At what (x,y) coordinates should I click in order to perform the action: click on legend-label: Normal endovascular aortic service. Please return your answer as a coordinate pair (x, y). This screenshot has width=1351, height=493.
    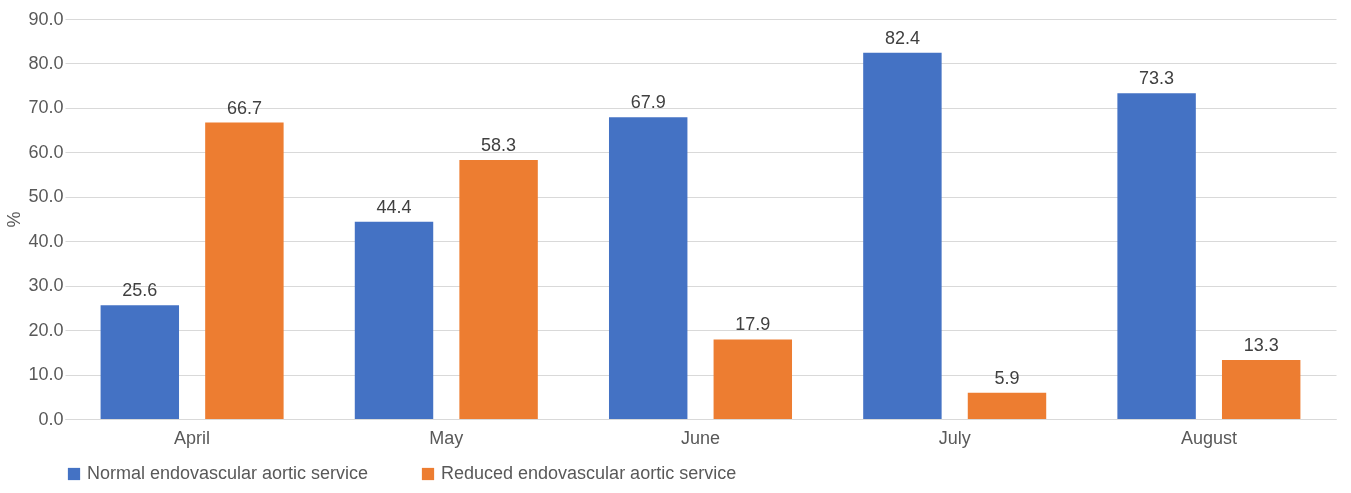
    Looking at the image, I should click on (228, 473).